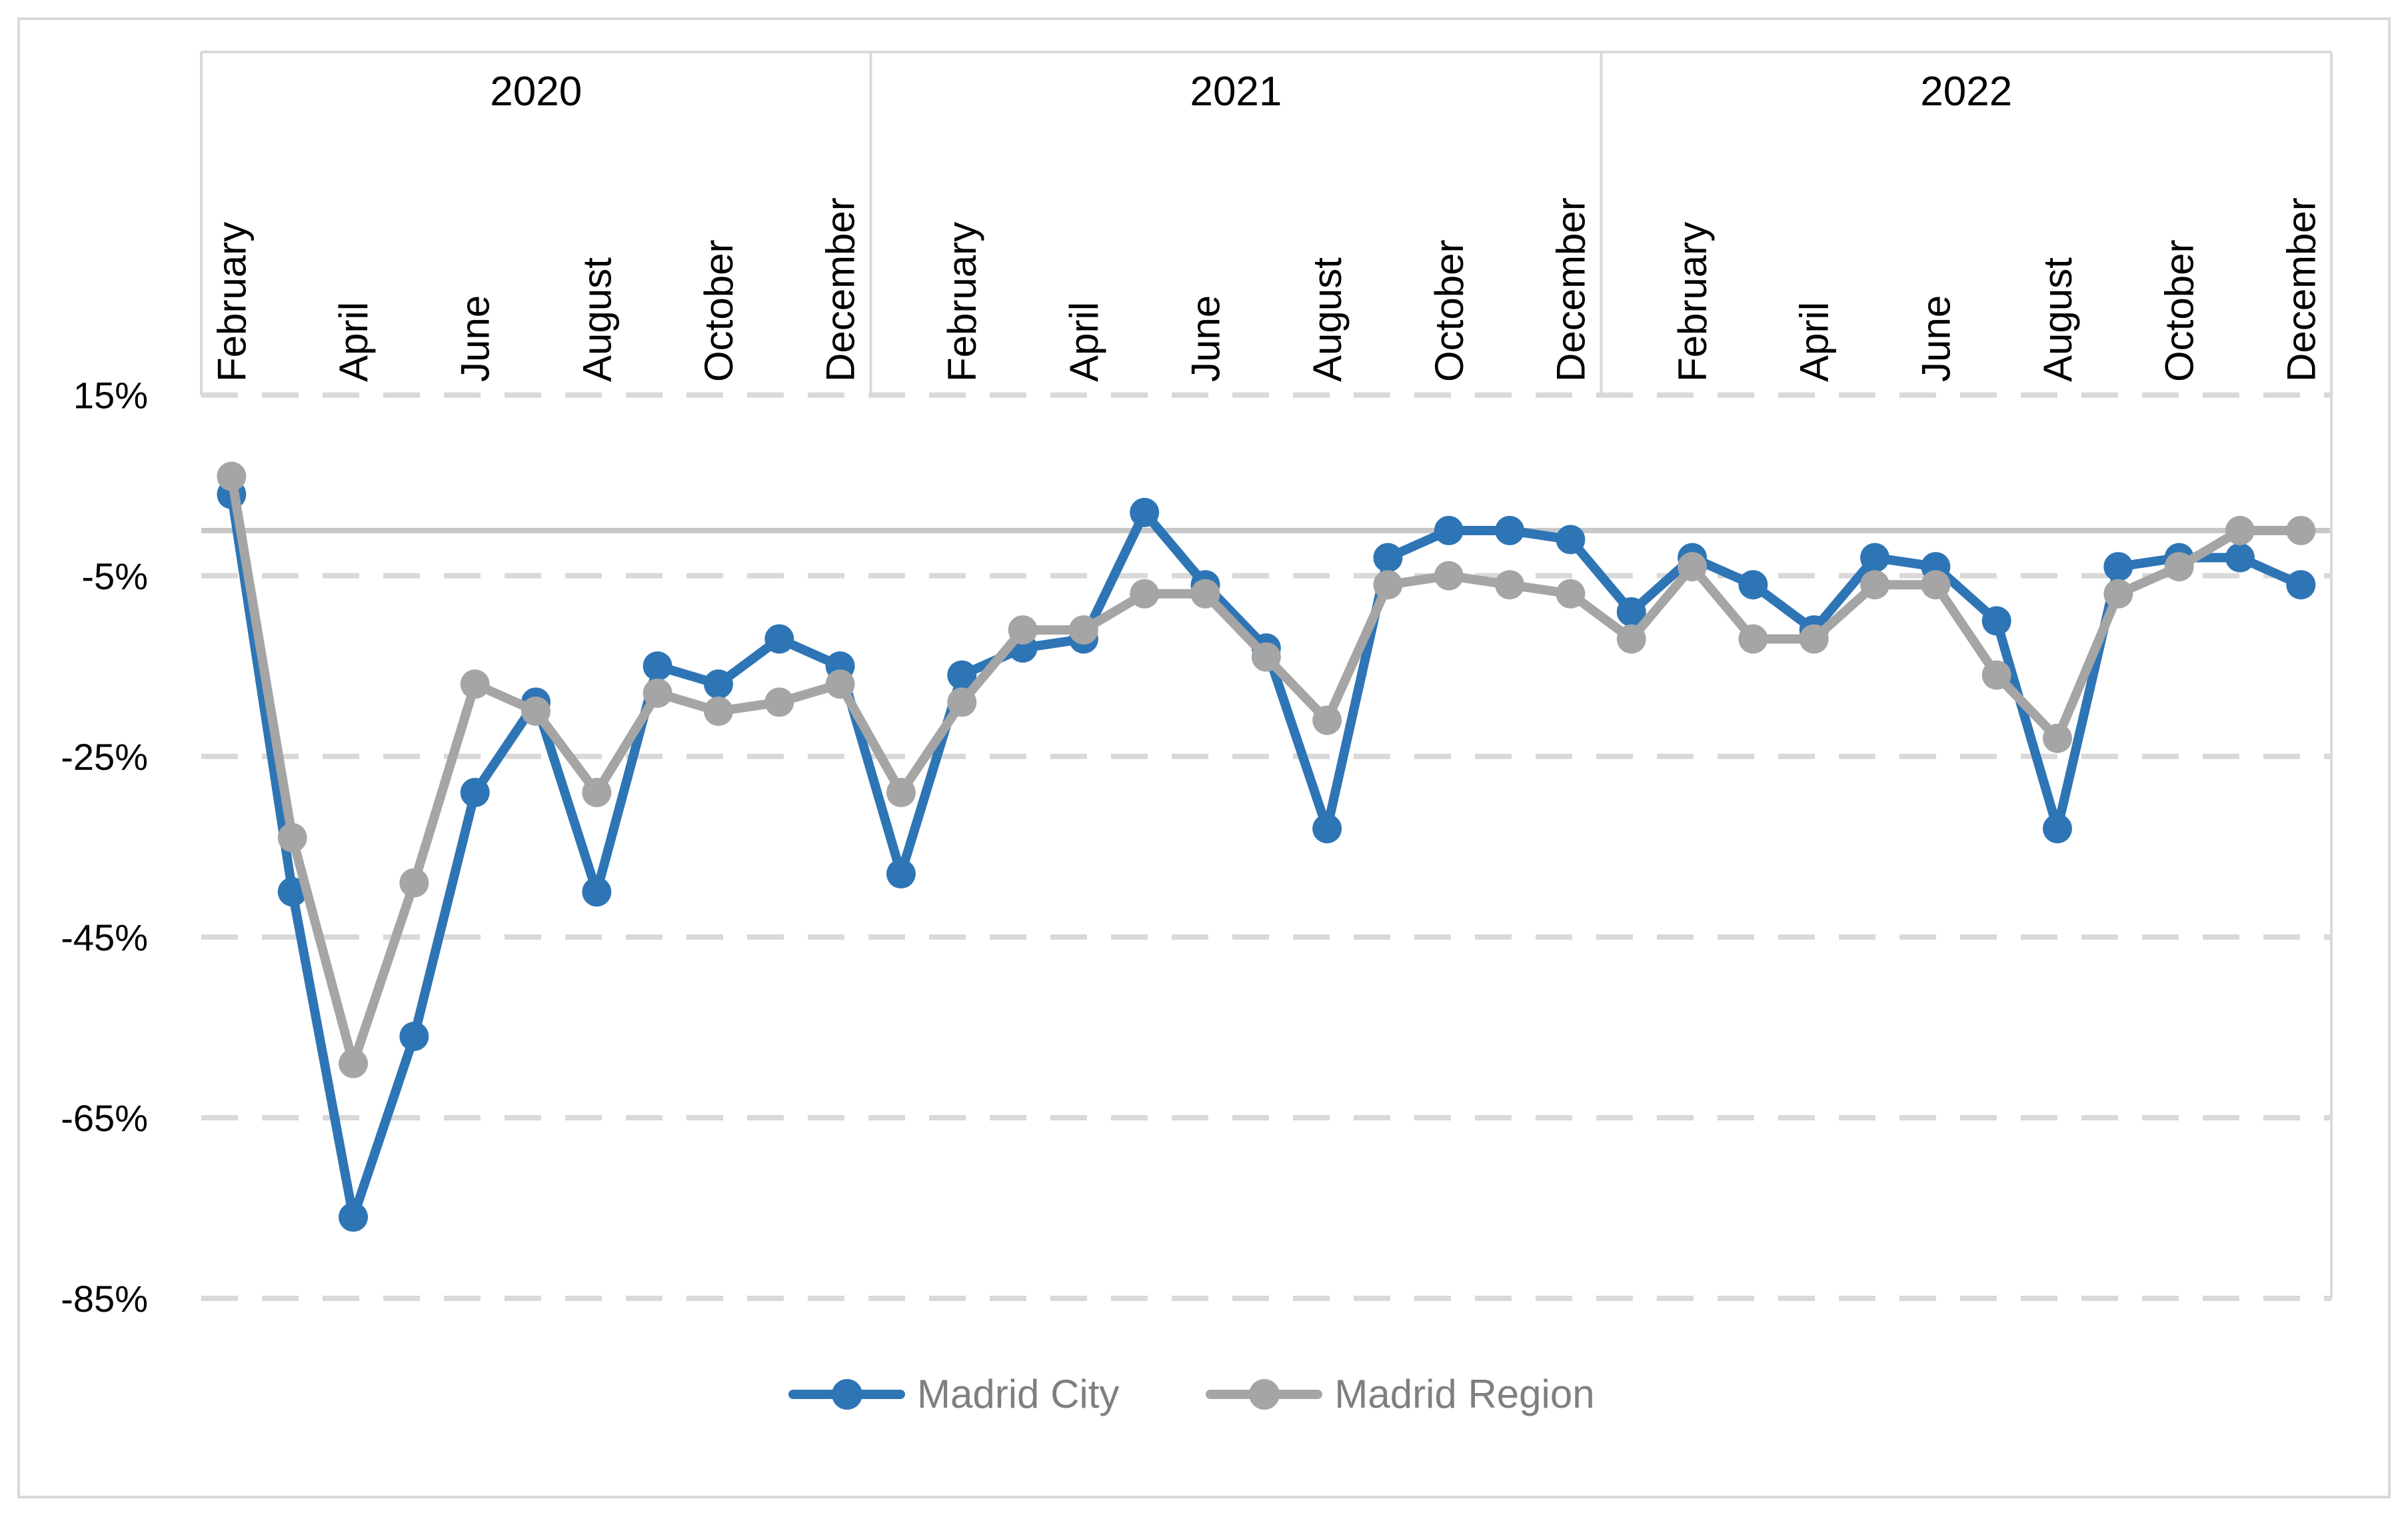 Image resolution: width=2408 pixels, height=1519 pixels. I want to click on y-tick-label: -45%, so click(104, 937).